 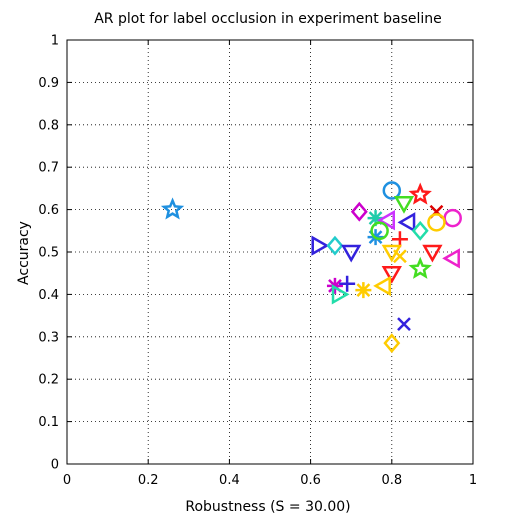 I want to click on x-tick-label: 0.8, so click(x=391, y=480).